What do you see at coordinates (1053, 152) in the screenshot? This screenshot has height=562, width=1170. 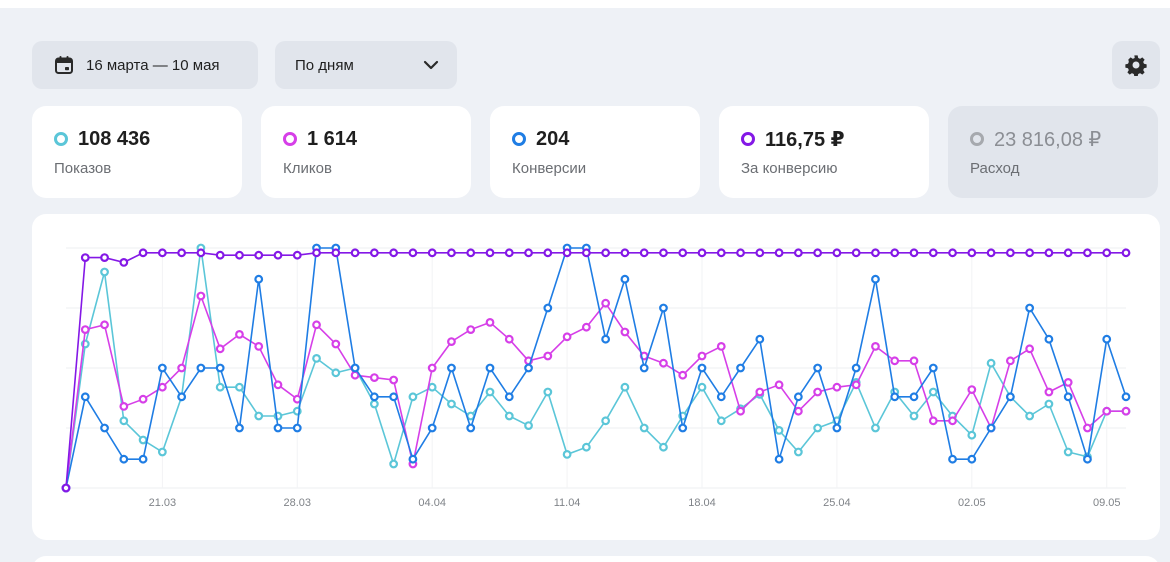 I see `metric-card-spend: 23 816,08 ₽ Расход` at bounding box center [1053, 152].